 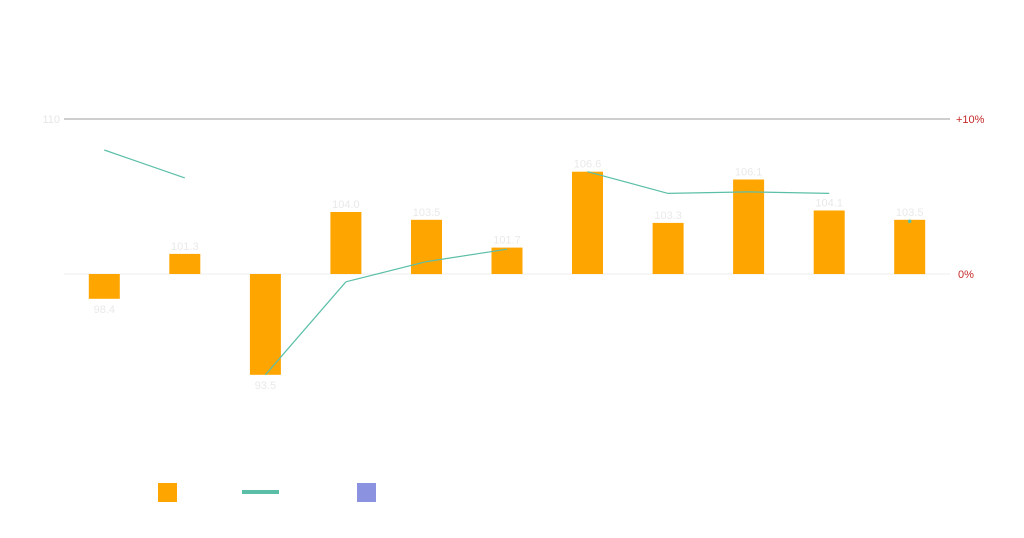 What do you see at coordinates (507, 241) in the screenshot?
I see `bar-data-label: 101.7` at bounding box center [507, 241].